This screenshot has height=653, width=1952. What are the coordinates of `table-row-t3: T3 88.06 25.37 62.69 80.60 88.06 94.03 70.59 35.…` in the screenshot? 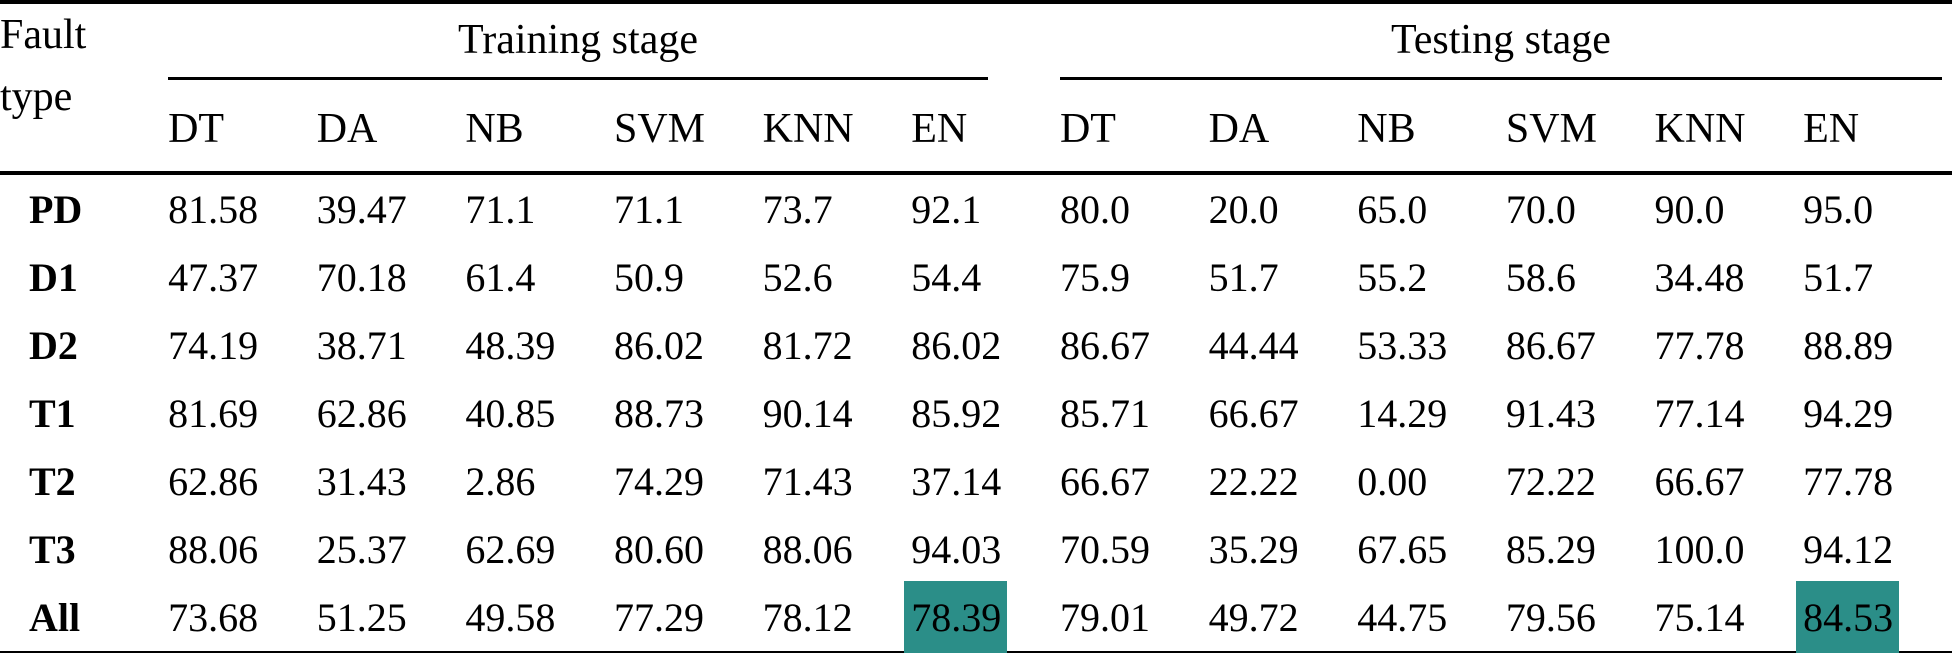 It's located at (976, 549).